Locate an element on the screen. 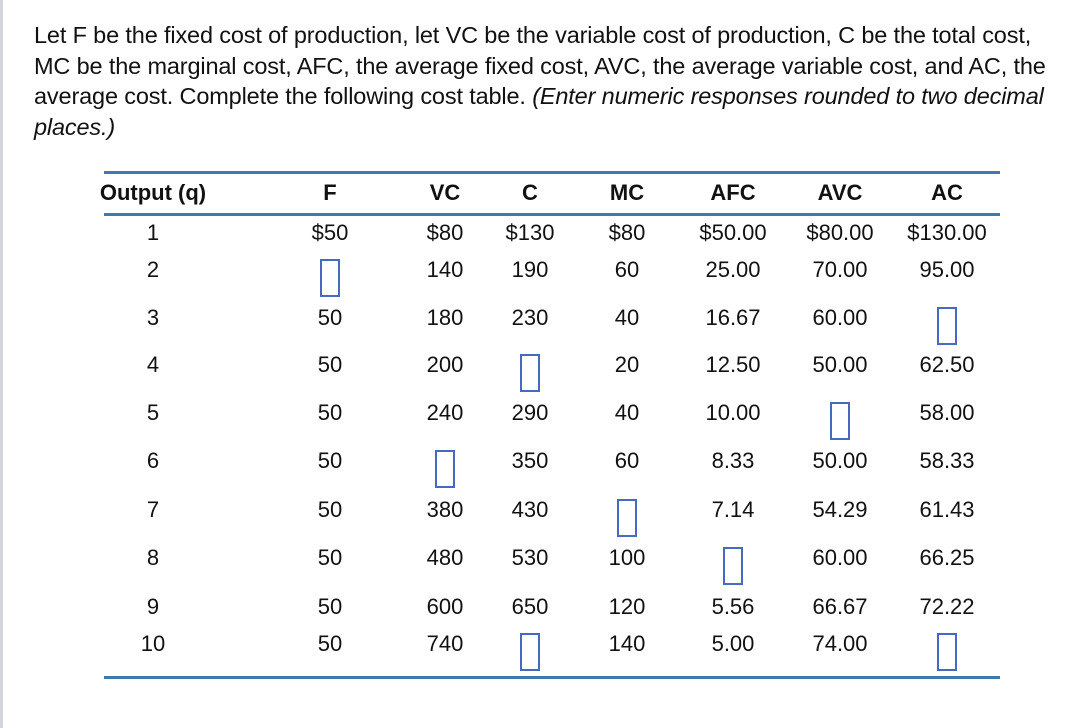 Image resolution: width=1084 pixels, height=728 pixels. table-cell-mc: 140 is located at coordinates (627, 643).